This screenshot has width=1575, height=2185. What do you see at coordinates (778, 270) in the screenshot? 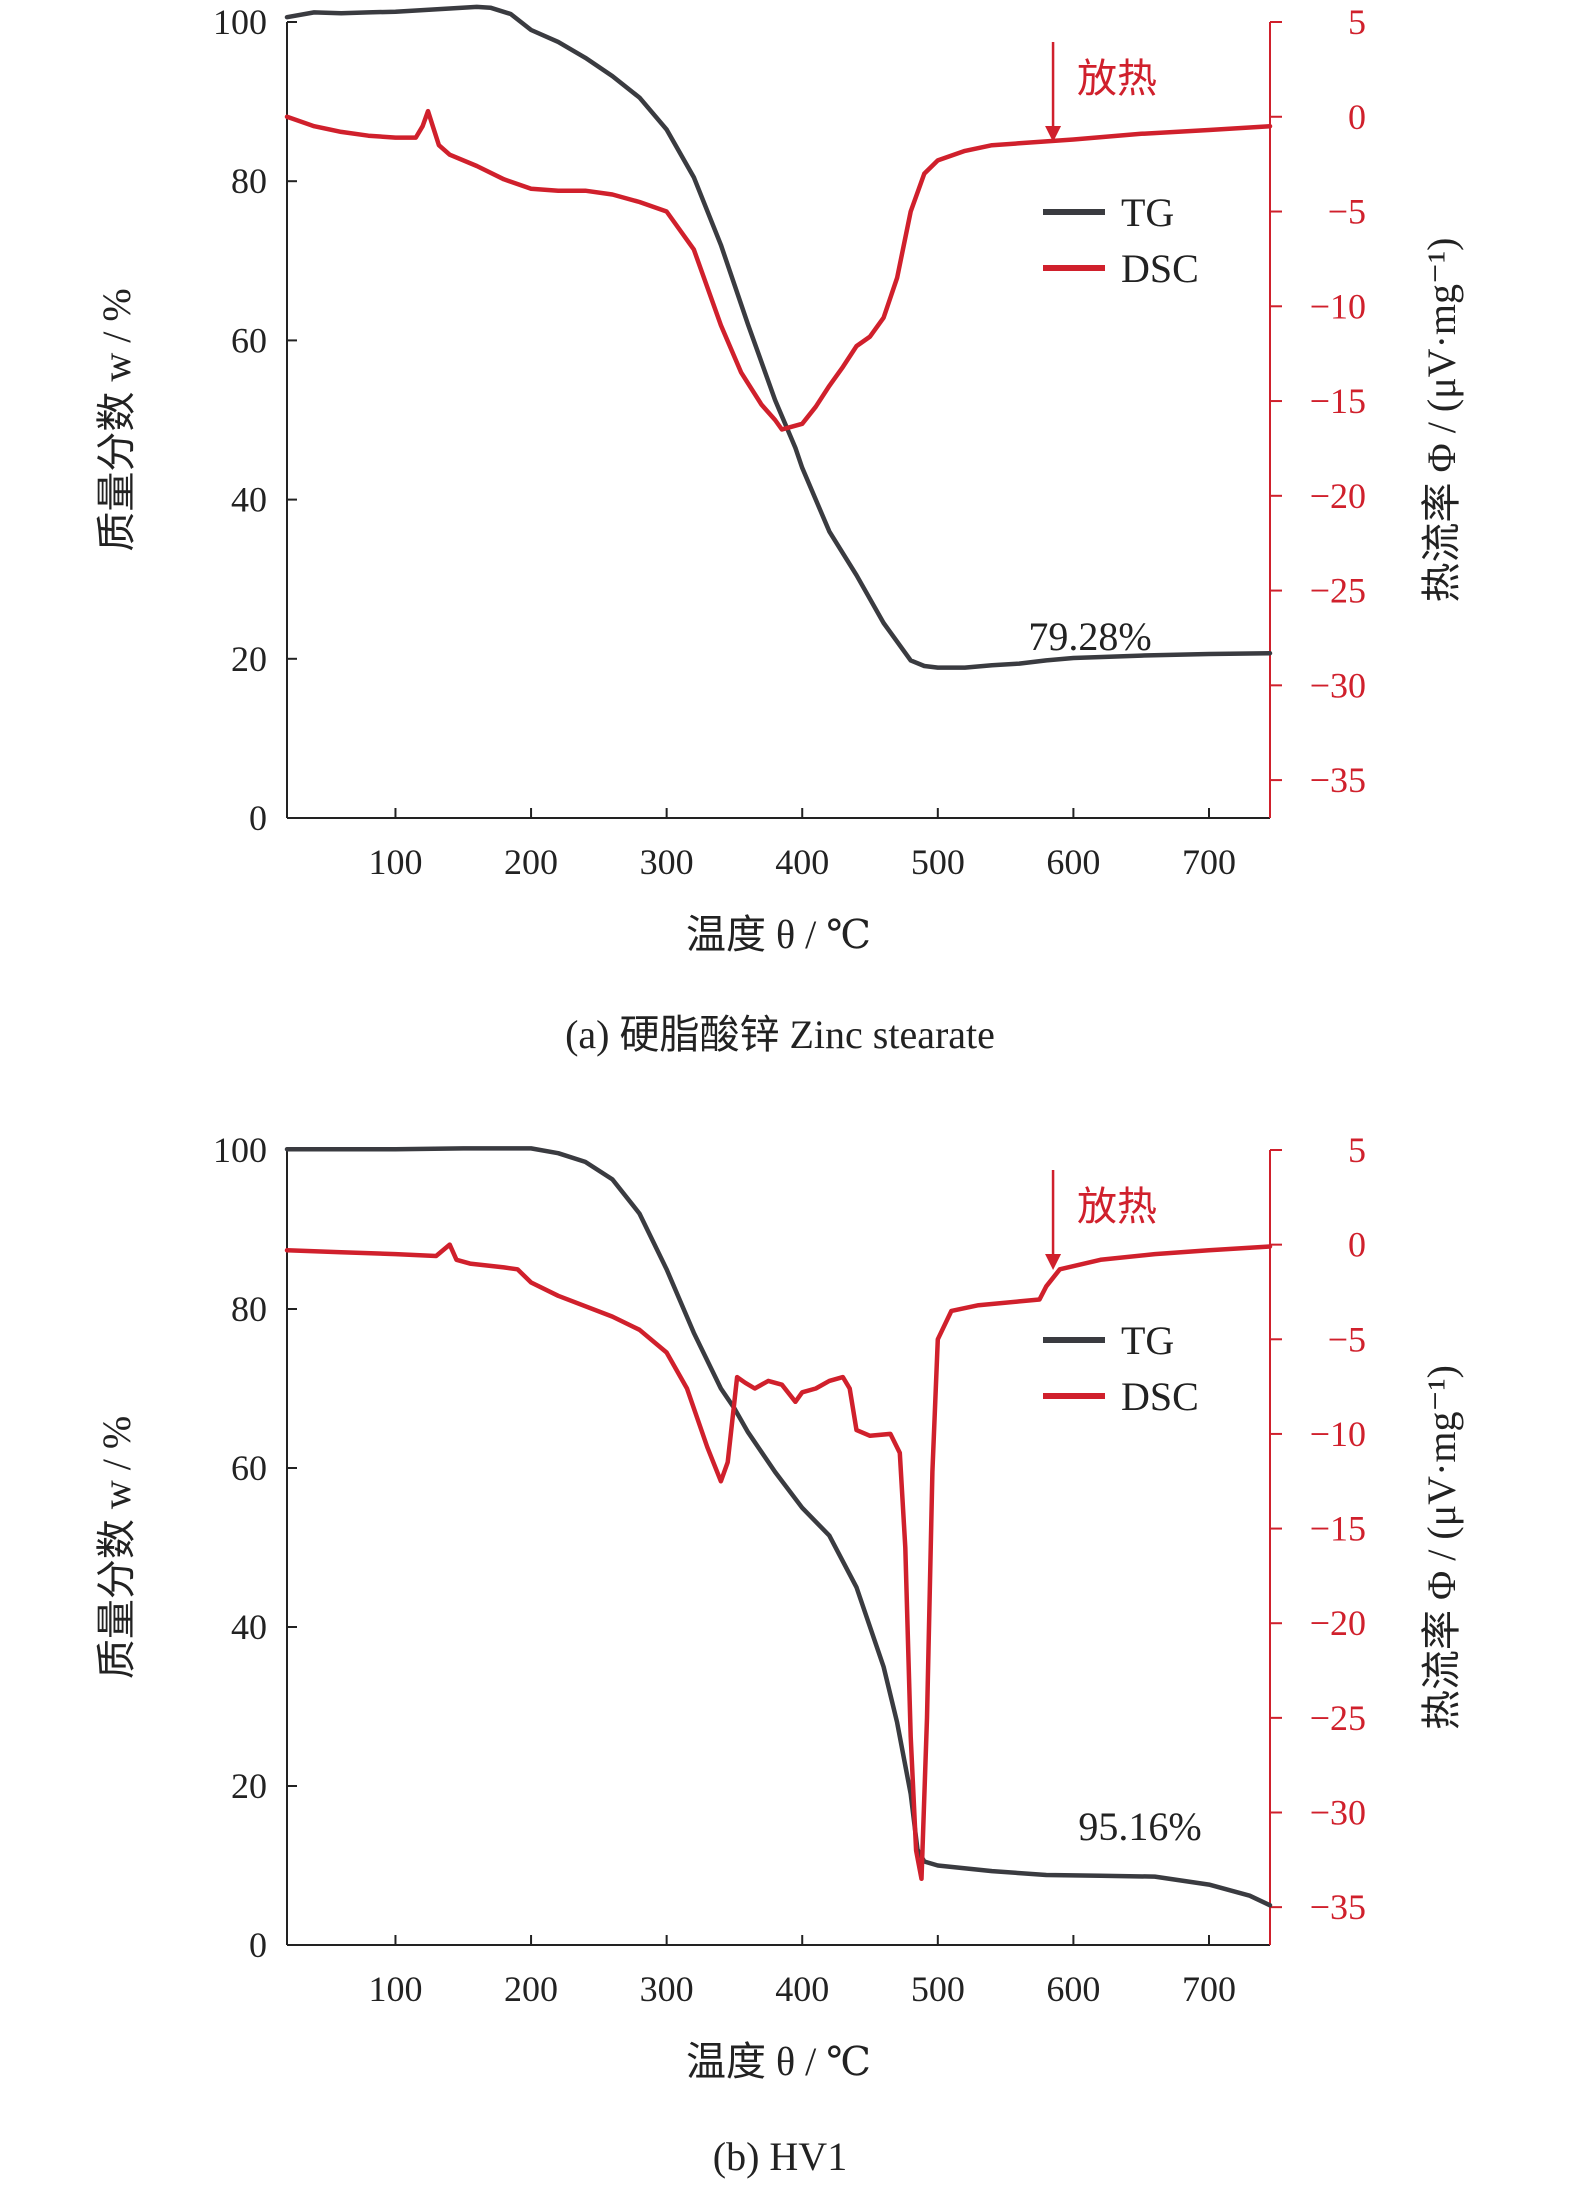
I see `series-dsc-line` at bounding box center [778, 270].